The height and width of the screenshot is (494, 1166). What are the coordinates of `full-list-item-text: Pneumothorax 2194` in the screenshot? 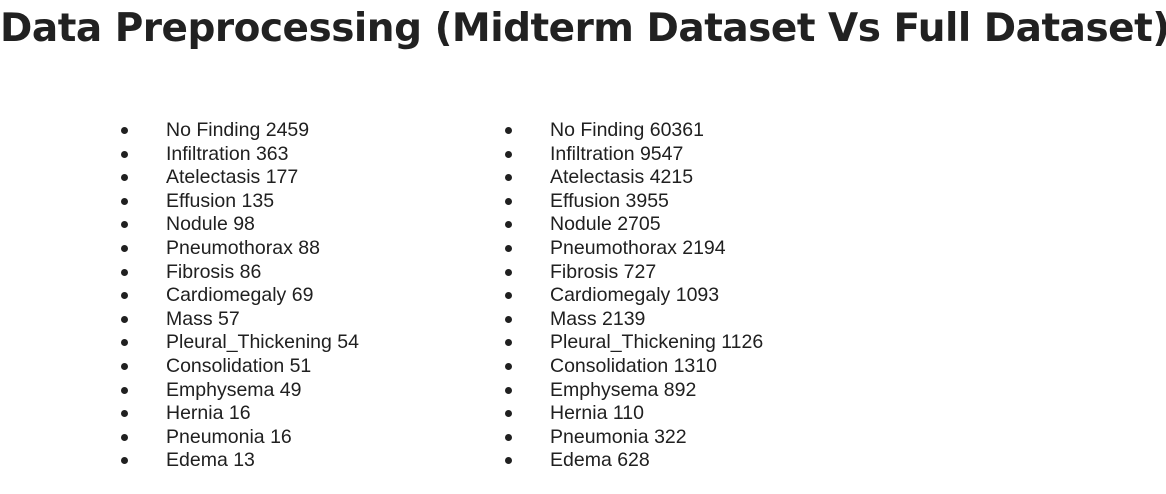 It's located at (638, 247).